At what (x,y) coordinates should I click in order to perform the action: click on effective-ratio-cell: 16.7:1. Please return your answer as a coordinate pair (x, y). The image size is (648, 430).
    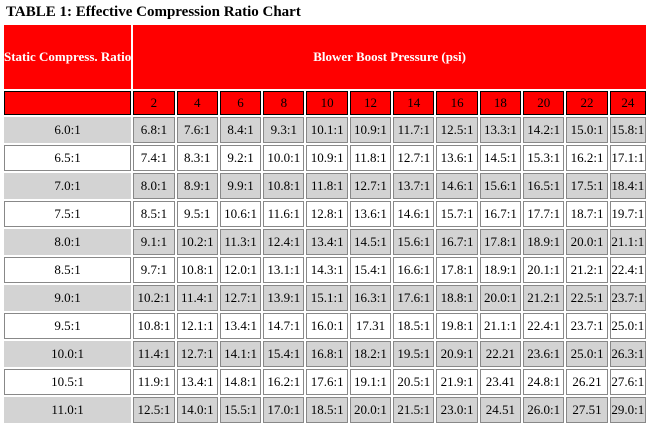
    Looking at the image, I should click on (500, 214).